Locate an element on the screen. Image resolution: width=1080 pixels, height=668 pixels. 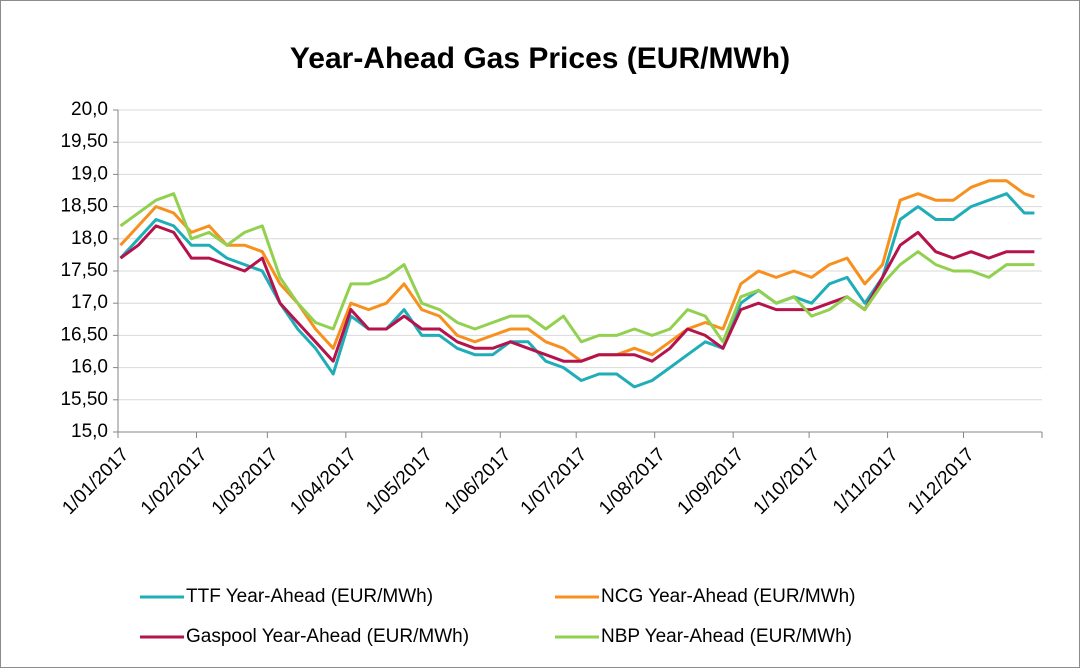
chart-title: Year-Ahead Gas Prices (EUR/MWh) is located at coordinates (540, 58).